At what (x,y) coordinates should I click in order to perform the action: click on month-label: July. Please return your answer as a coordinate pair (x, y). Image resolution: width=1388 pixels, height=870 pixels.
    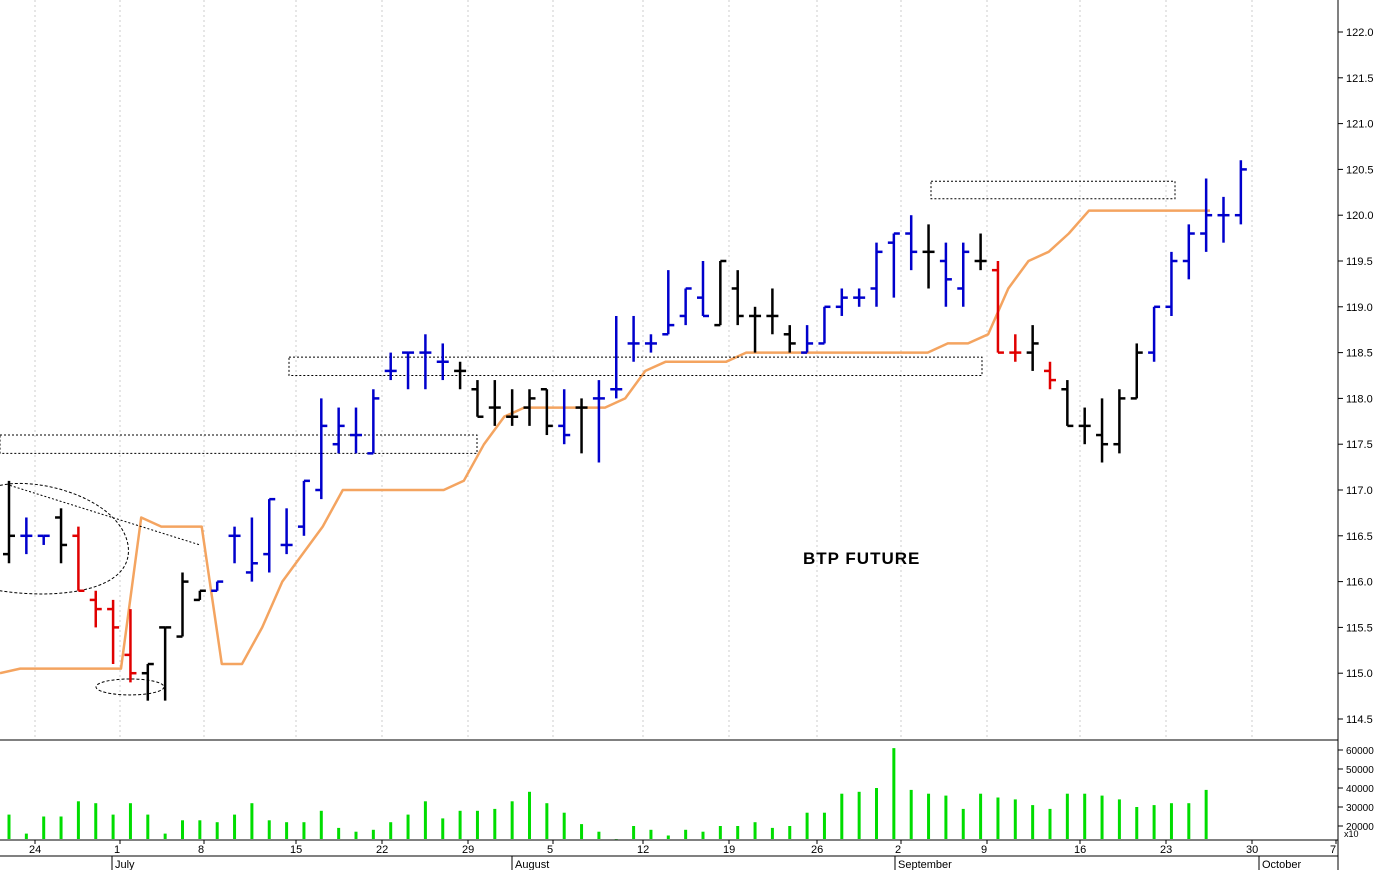
    Looking at the image, I should click on (125, 864).